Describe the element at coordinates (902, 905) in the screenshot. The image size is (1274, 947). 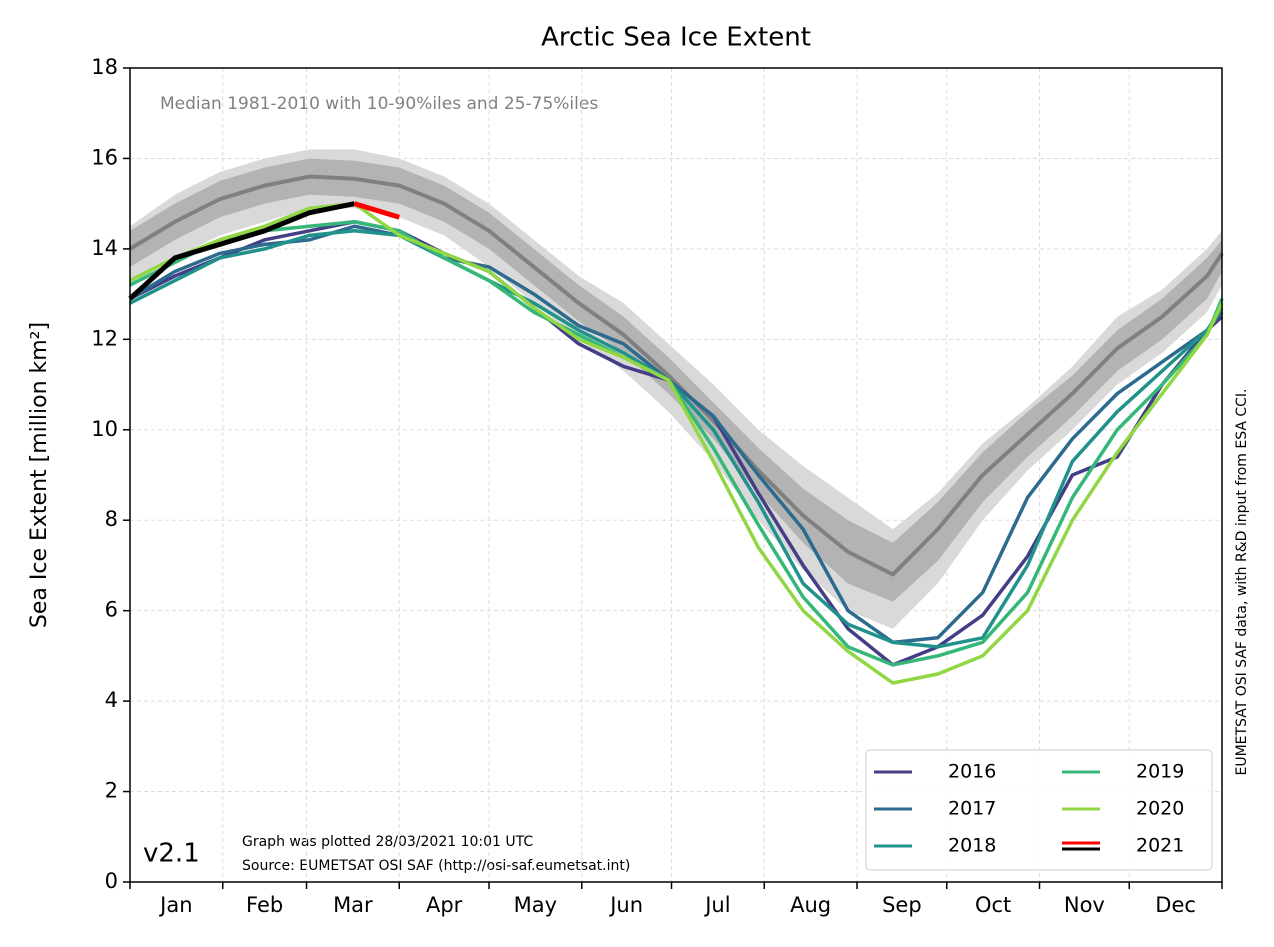
I see `x-tick-label: Sep` at that location.